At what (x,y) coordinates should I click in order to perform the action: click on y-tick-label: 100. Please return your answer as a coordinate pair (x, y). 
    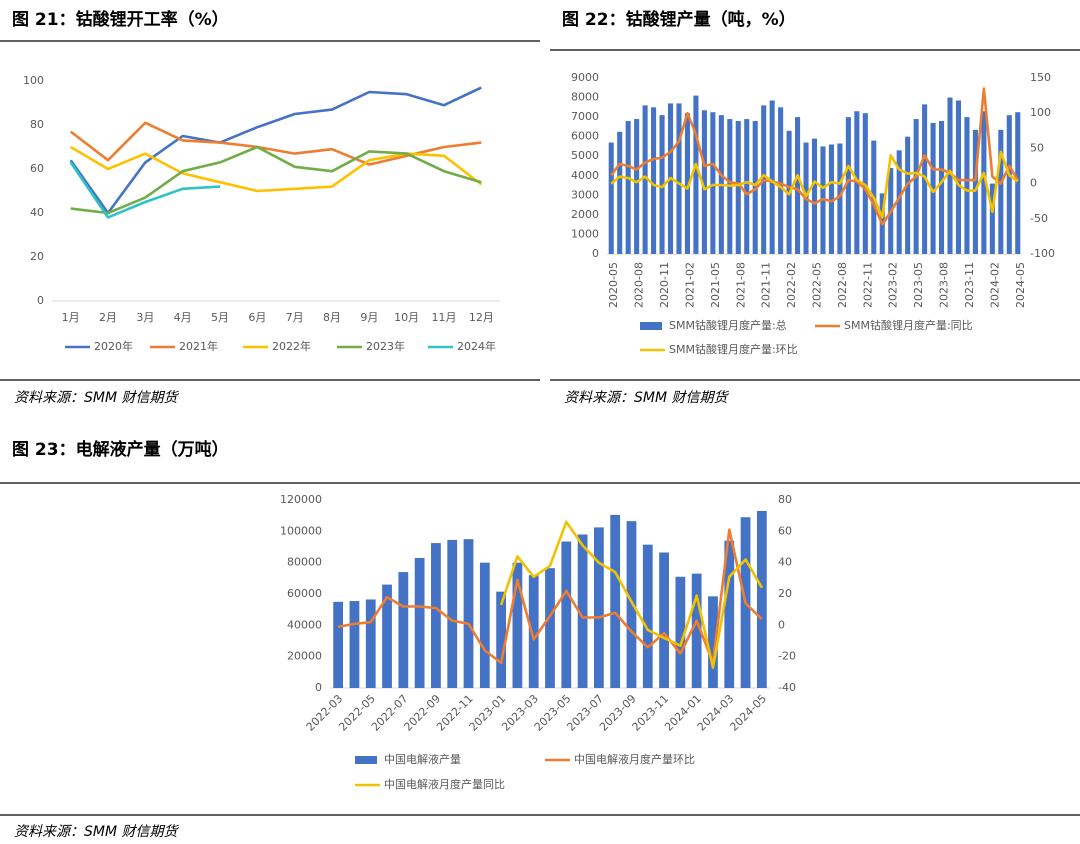
    Looking at the image, I should click on (33, 80).